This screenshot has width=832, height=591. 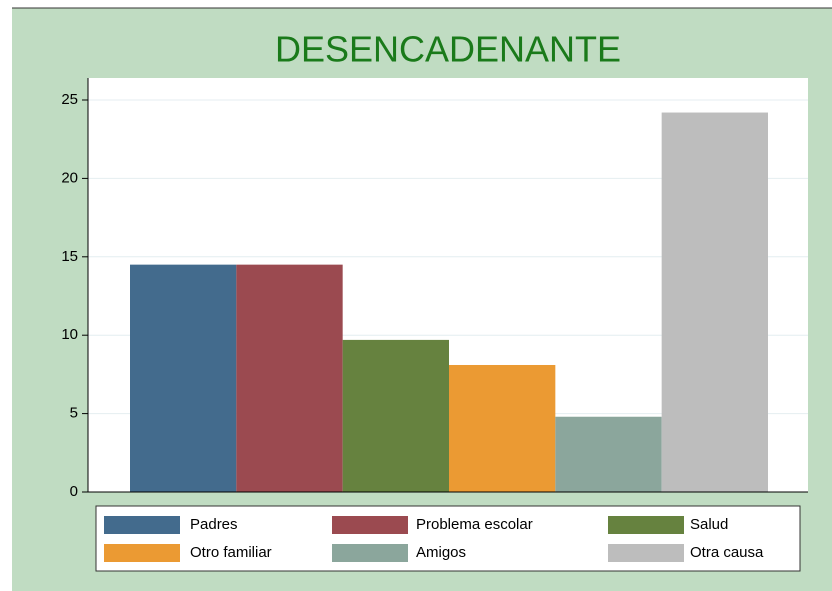 What do you see at coordinates (441, 552) in the screenshot?
I see `legend-label: Amigos` at bounding box center [441, 552].